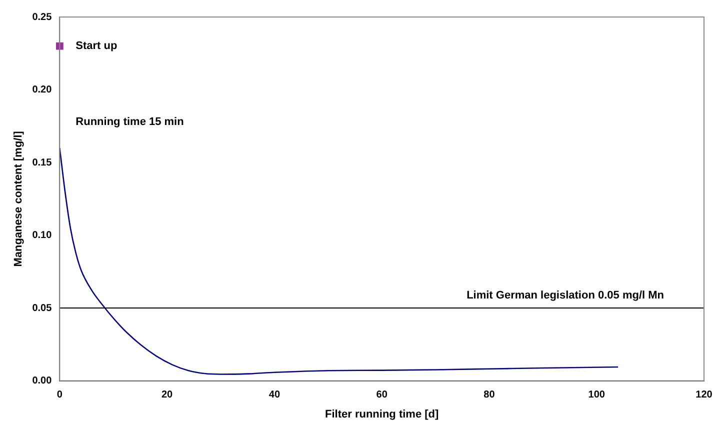  Describe the element at coordinates (18, 198) in the screenshot. I see `y-axis-title: Manganese content [mg/l]` at that location.